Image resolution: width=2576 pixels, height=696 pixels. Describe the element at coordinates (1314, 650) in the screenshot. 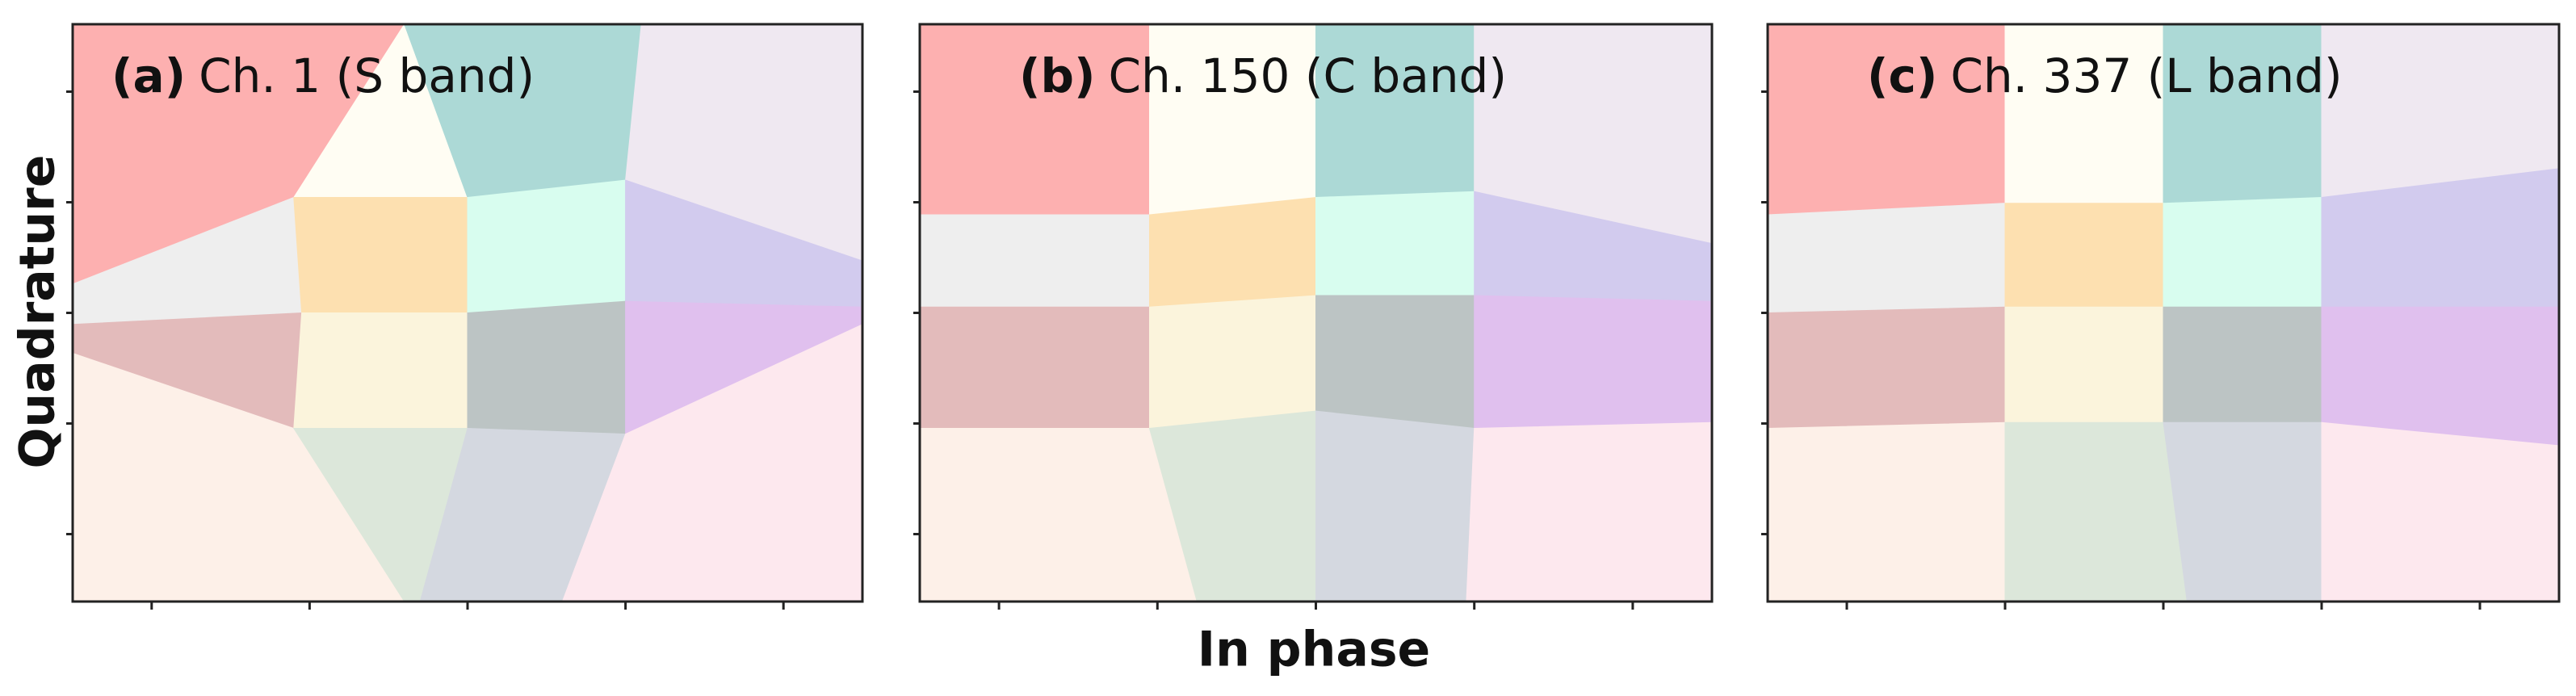

I see `x-axis-label: In phase` at that location.